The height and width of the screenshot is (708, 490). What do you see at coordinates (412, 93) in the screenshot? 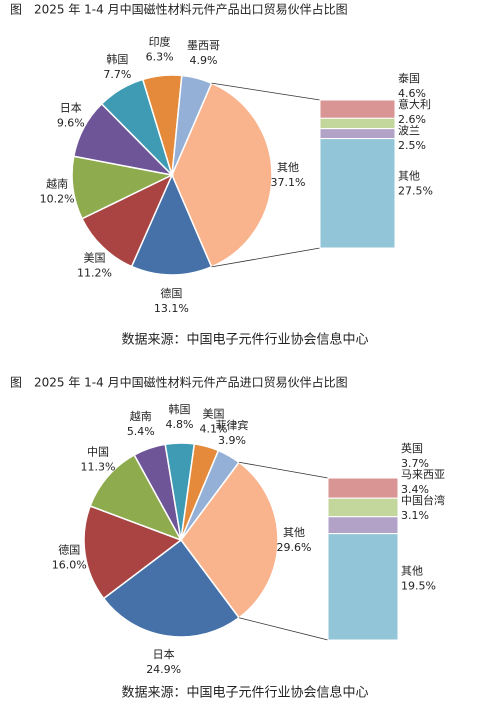
I see `bar-value: 4.6%` at bounding box center [412, 93].